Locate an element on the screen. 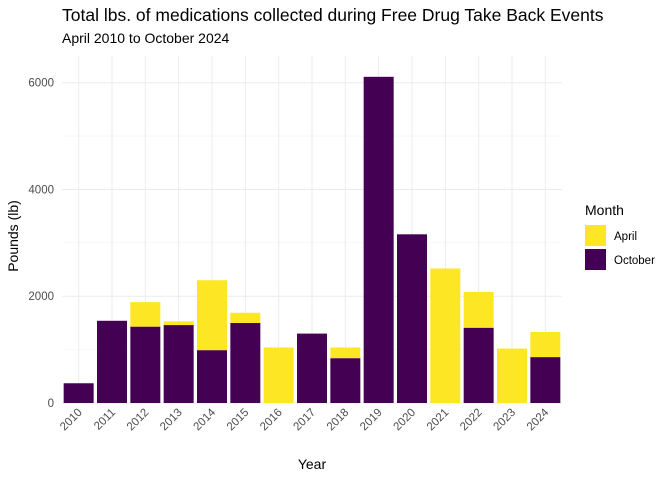 The image size is (672, 480). bar-april-2023 is located at coordinates (512, 375).